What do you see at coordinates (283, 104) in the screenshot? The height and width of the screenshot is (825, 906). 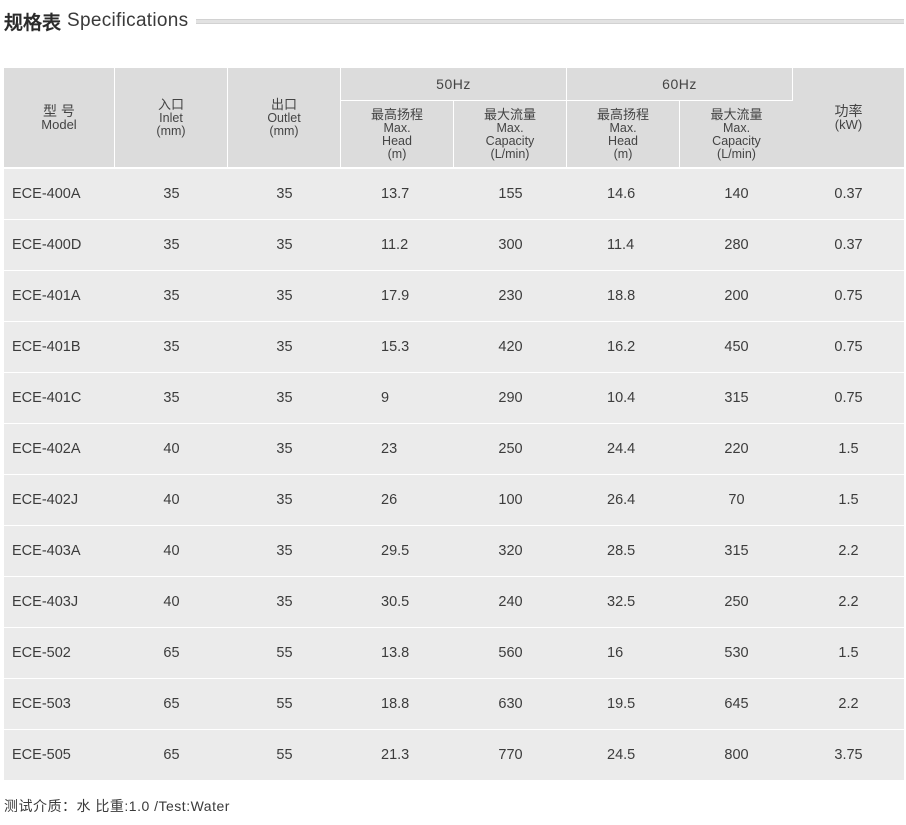 I see `header-outlet-cn: 出口` at bounding box center [283, 104].